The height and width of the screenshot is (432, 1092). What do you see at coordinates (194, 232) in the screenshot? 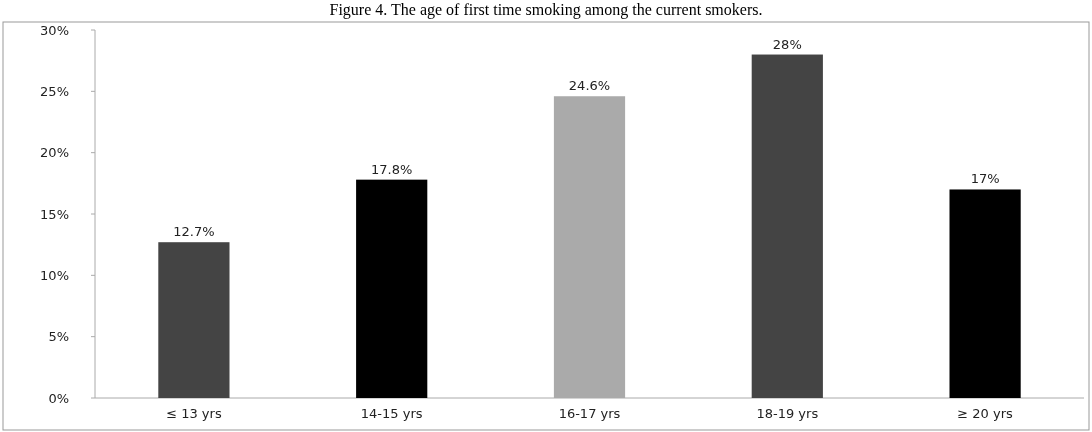
I see `data-label: 12.7%` at bounding box center [194, 232].